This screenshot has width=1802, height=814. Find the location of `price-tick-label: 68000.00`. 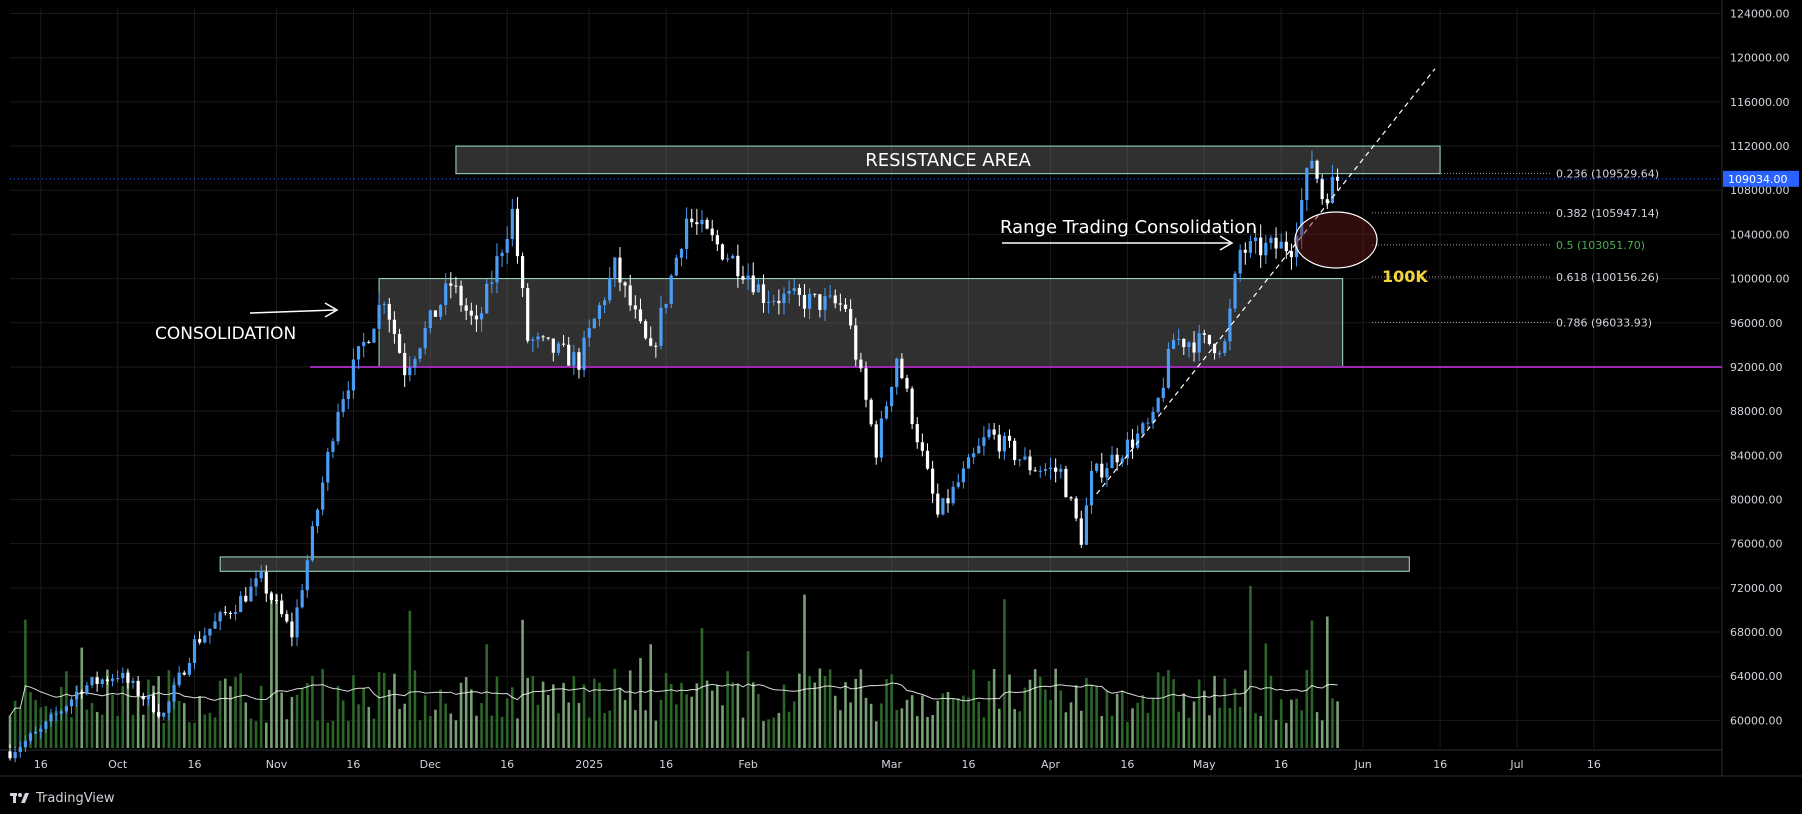

price-tick-label: 68000.00 is located at coordinates (1756, 632).